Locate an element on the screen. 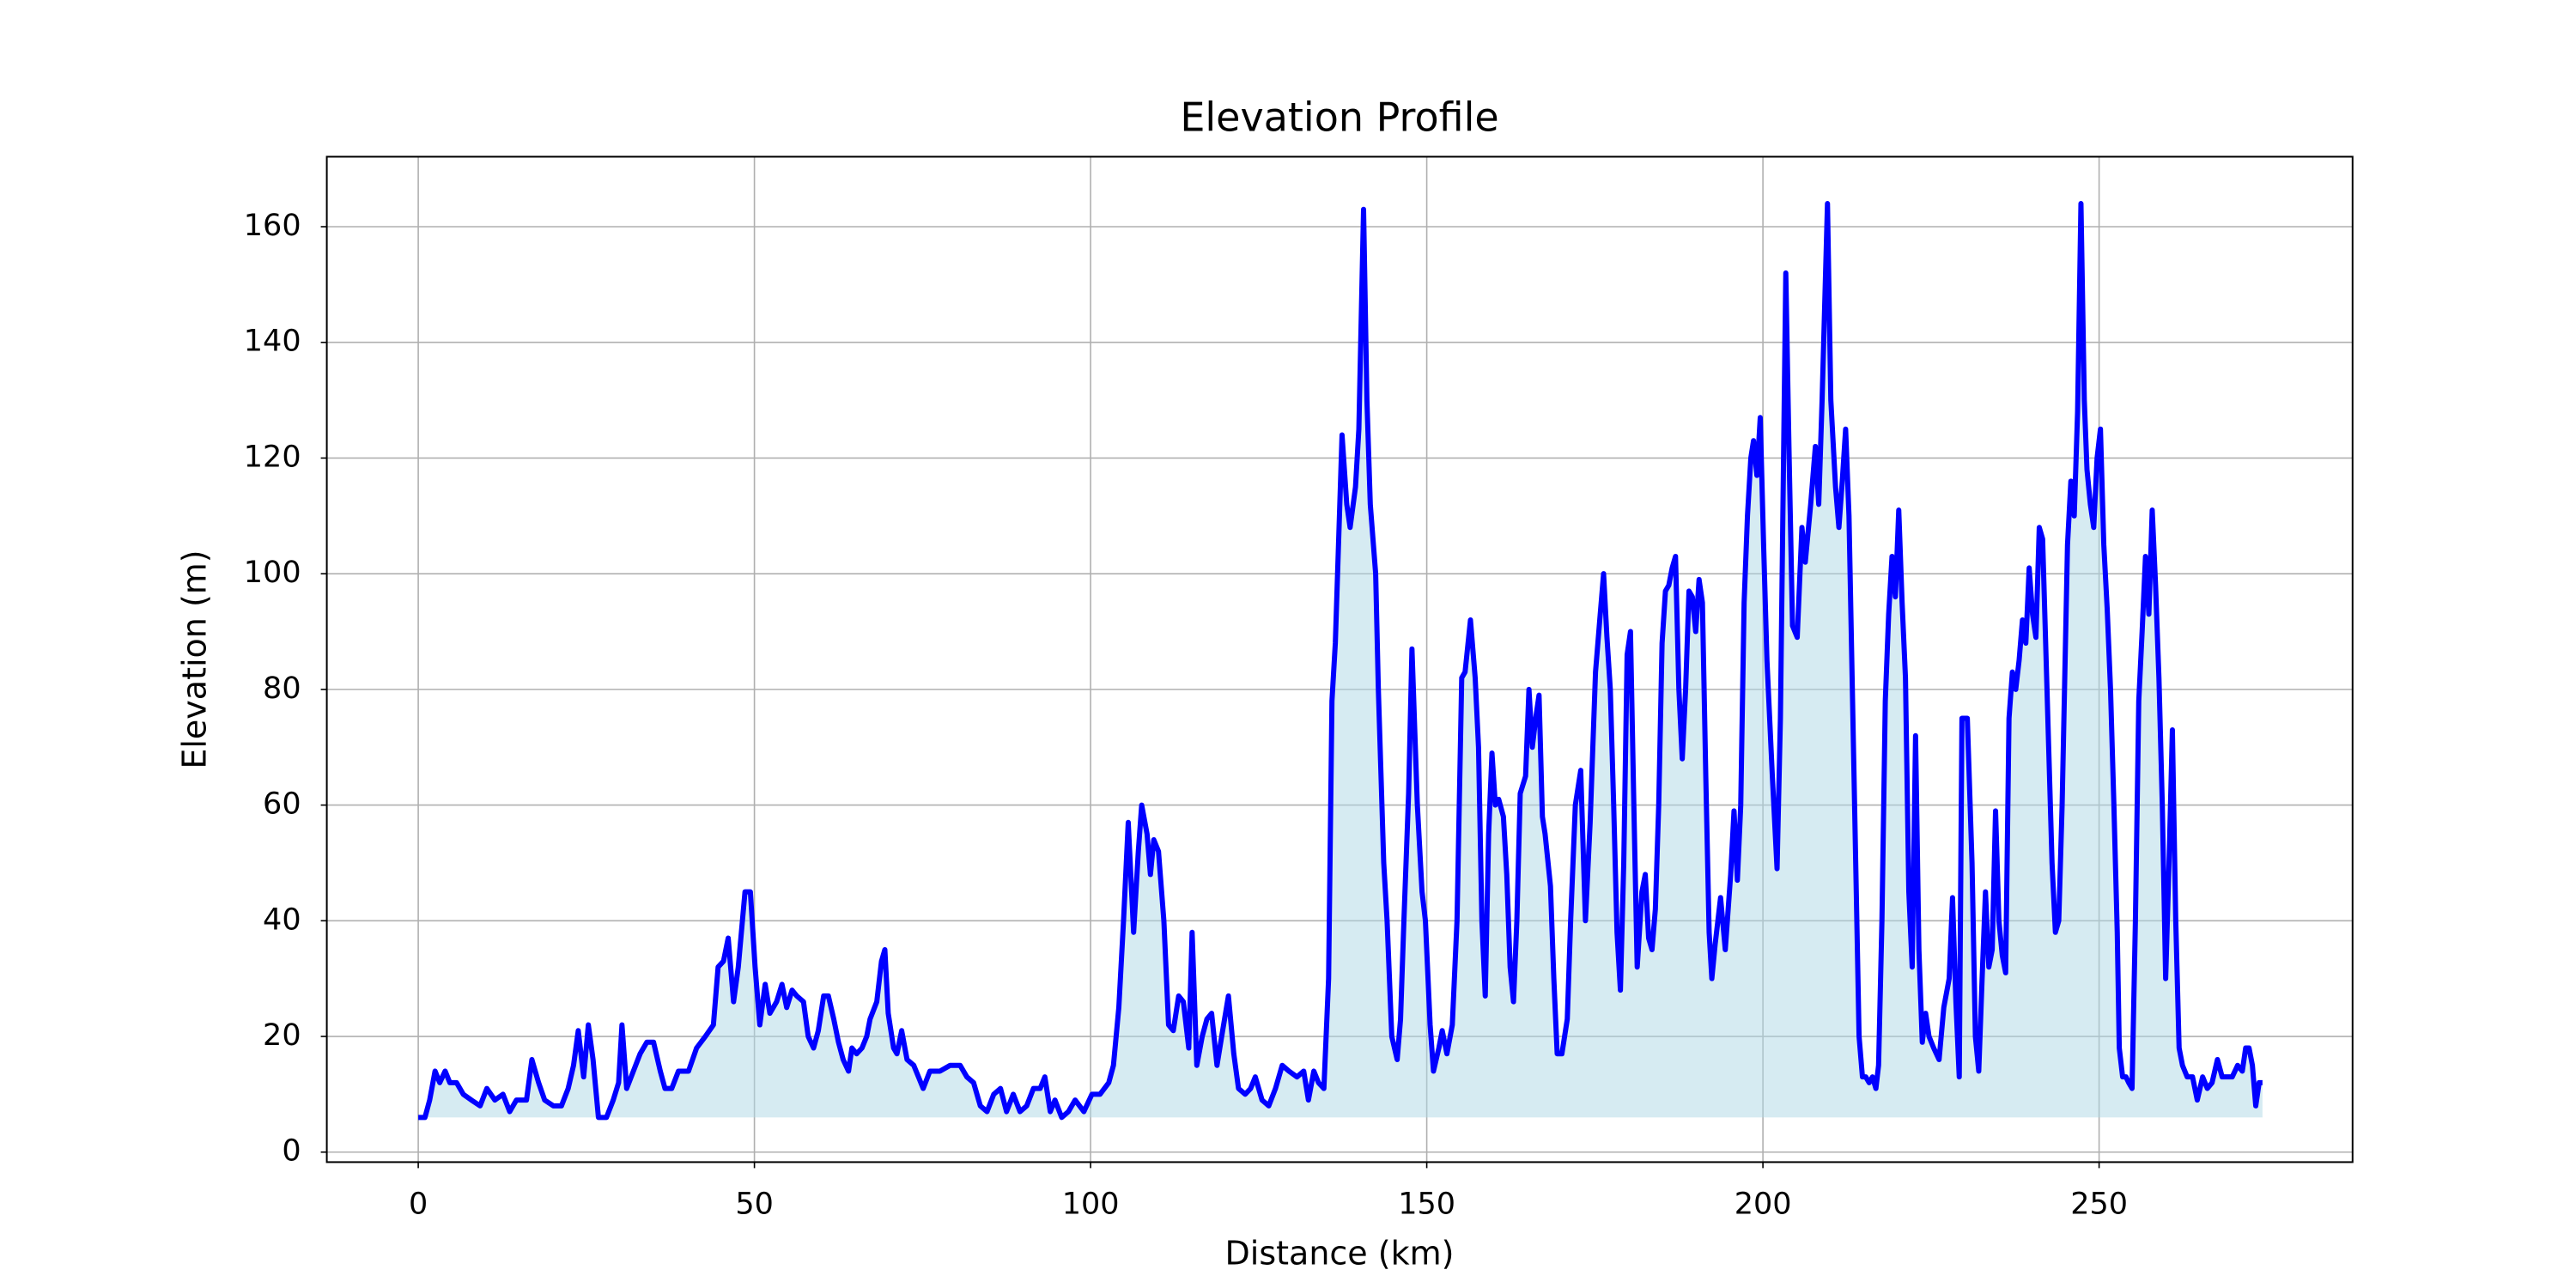 This screenshot has width=2576, height=1288. y-tick-label: 100 is located at coordinates (272, 573).